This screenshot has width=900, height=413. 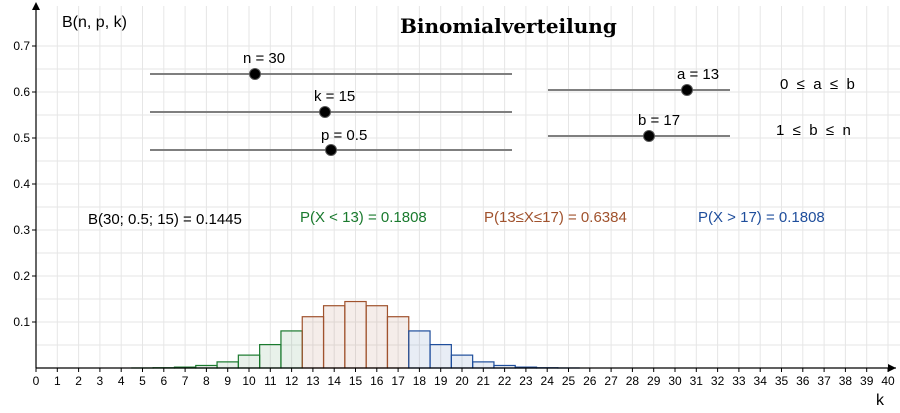 What do you see at coordinates (264, 58) in the screenshot?
I see `slider-n-label: n = 30` at bounding box center [264, 58].